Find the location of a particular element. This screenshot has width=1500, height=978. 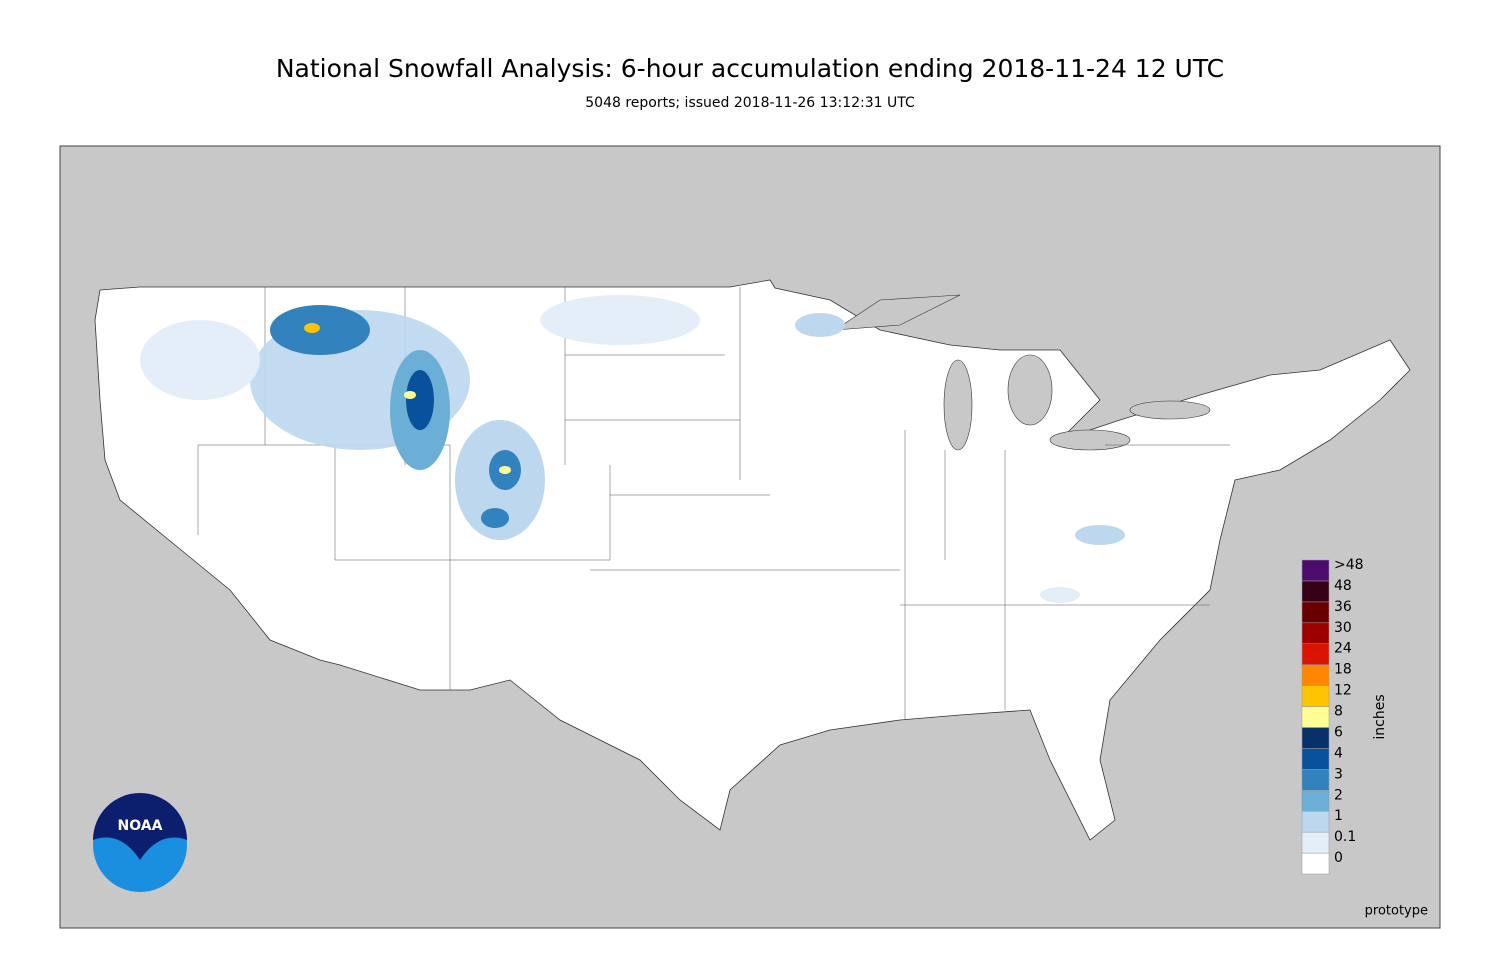

colorbar-tick-label: 0 is located at coordinates (1338, 858).